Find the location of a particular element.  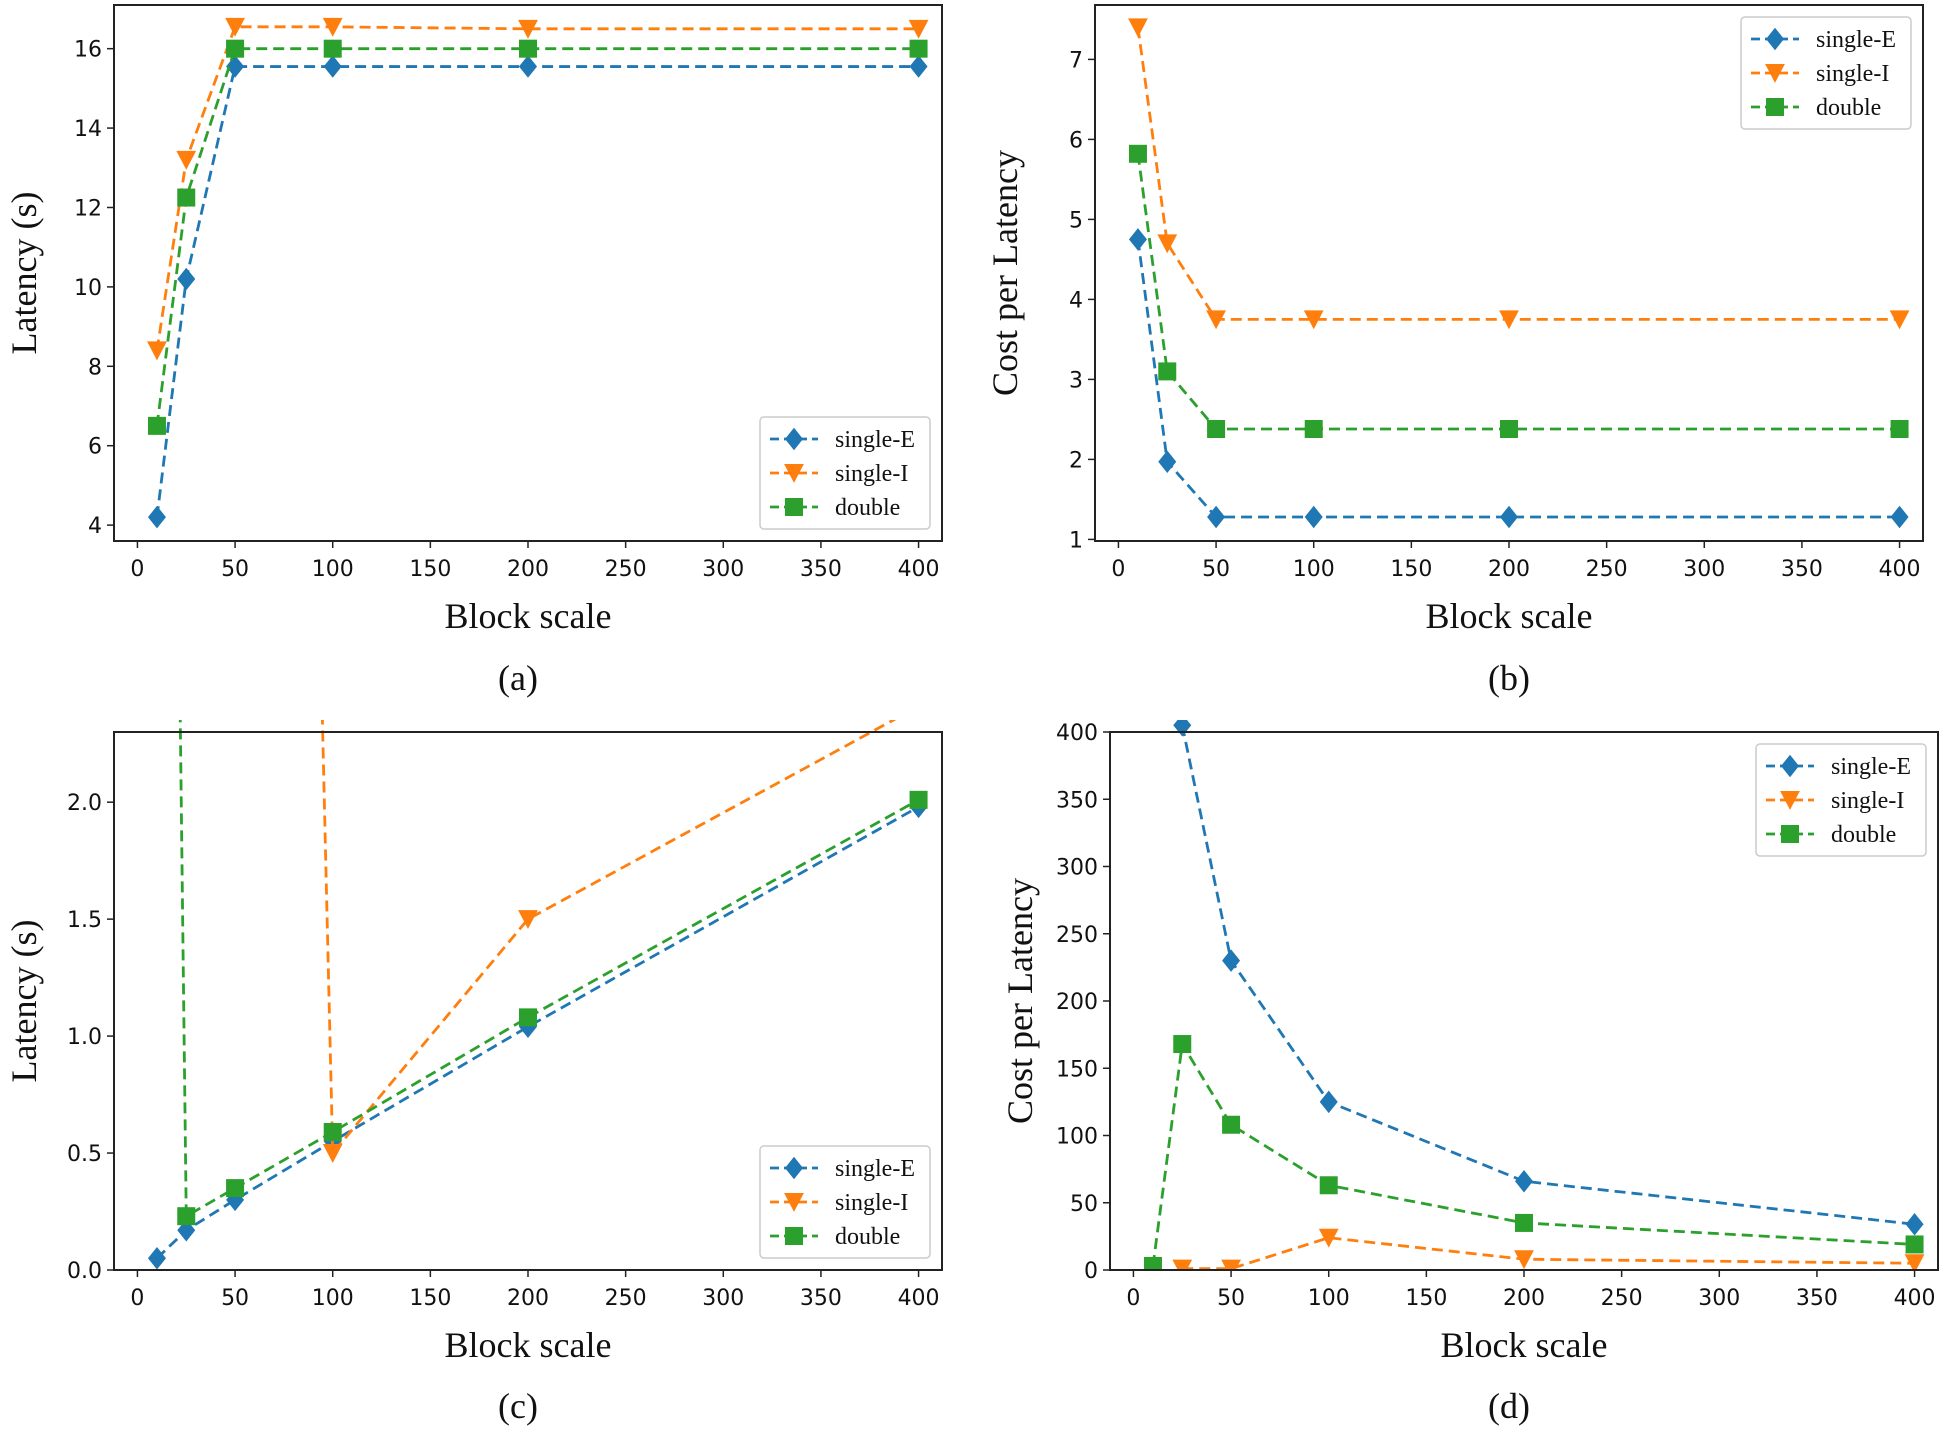

y-tick-label: 6 is located at coordinates (95, 447).